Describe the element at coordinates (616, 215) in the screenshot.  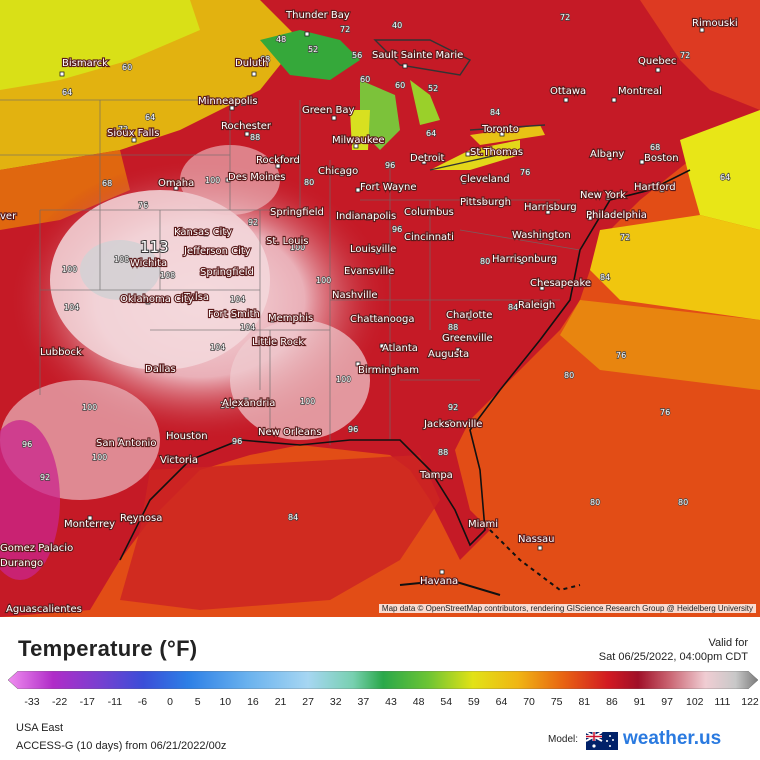
I see `svg-text: Philadelphia` at that location.